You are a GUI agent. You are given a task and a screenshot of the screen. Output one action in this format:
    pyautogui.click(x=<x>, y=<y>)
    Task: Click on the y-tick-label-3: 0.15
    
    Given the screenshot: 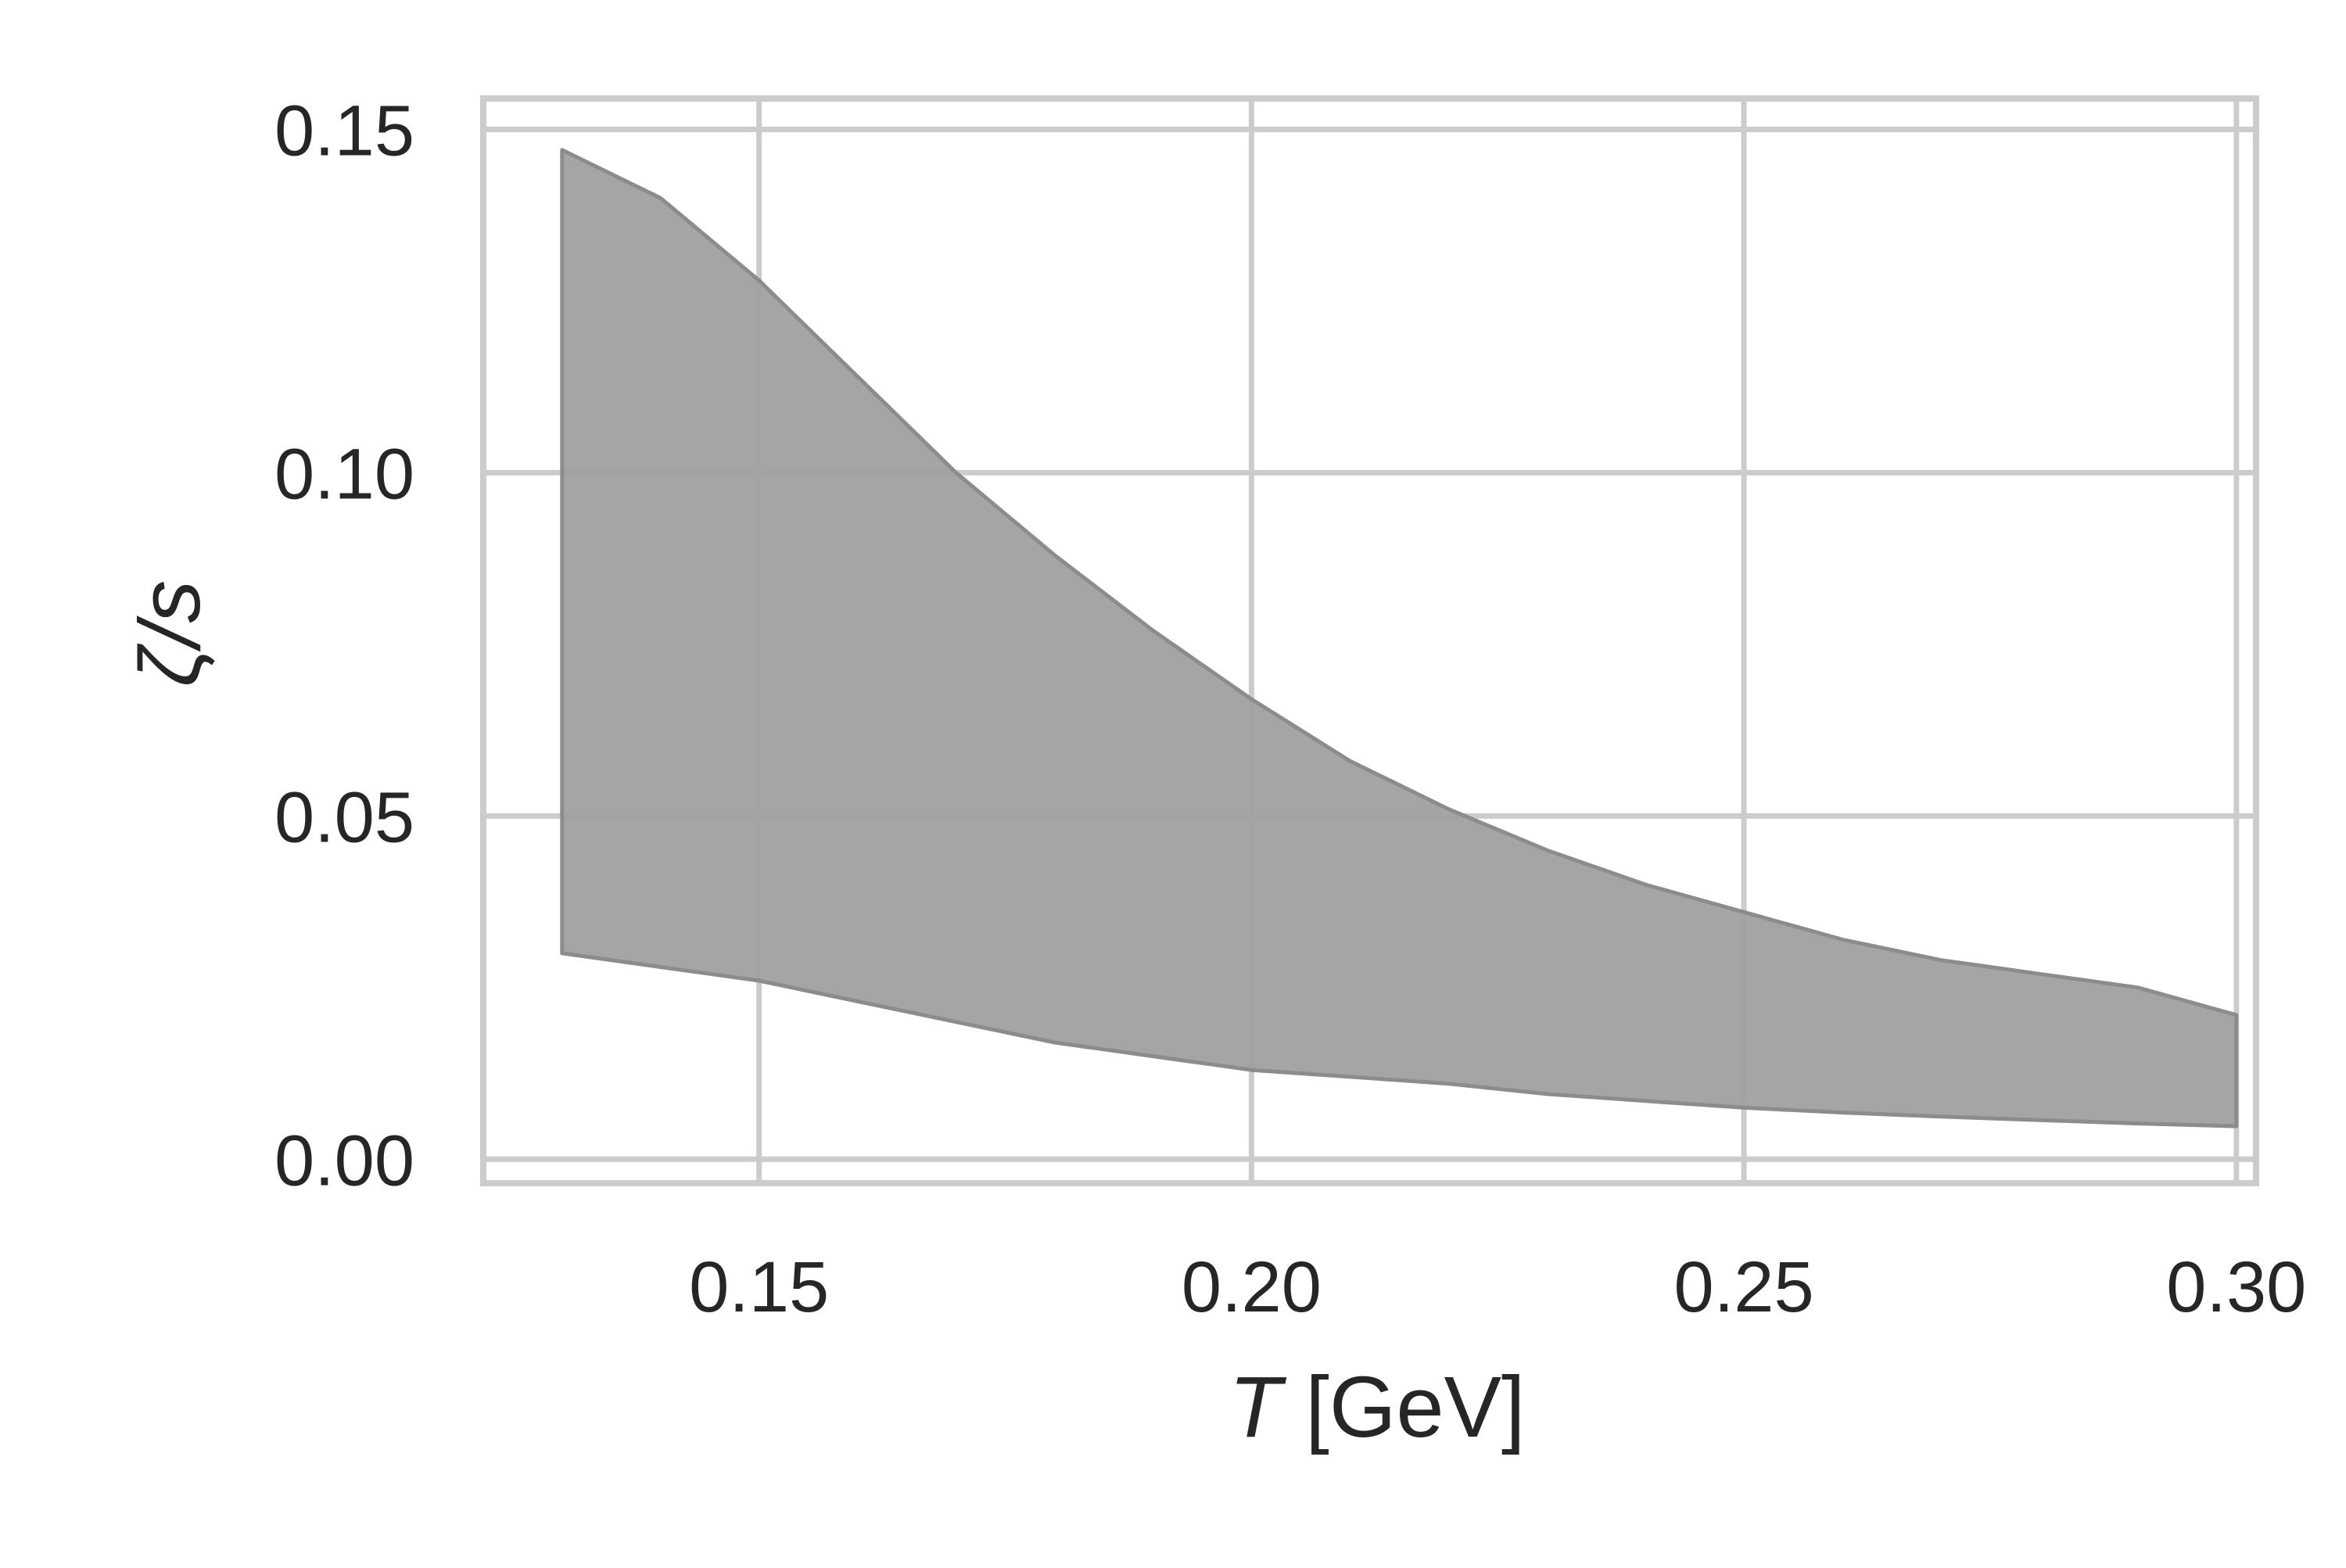 What is the action you would take?
    pyautogui.click(x=344, y=131)
    